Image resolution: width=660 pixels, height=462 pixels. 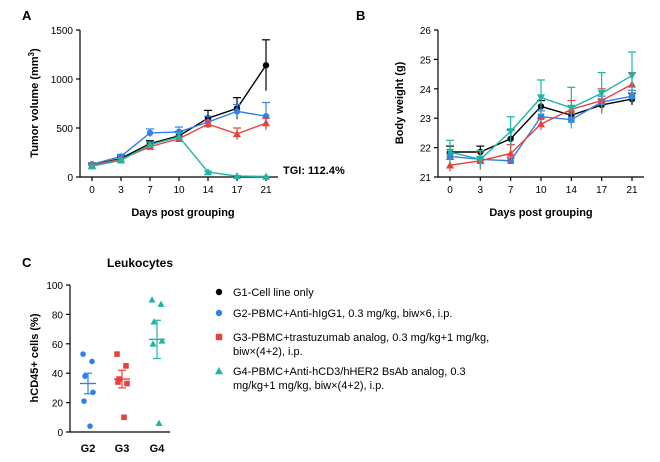 I want to click on legend-label-g1: G1-Cell line only, so click(x=273, y=293).